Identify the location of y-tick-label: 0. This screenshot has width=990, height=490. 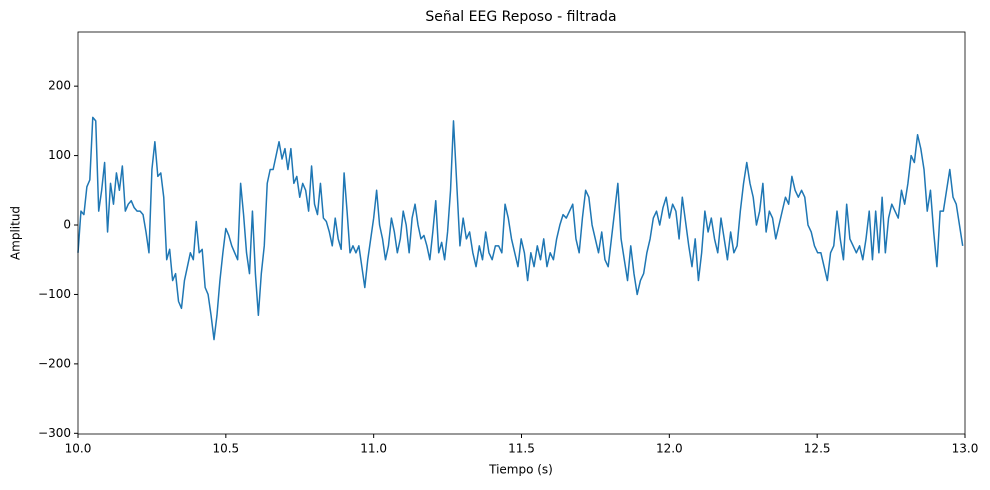
(67, 225).